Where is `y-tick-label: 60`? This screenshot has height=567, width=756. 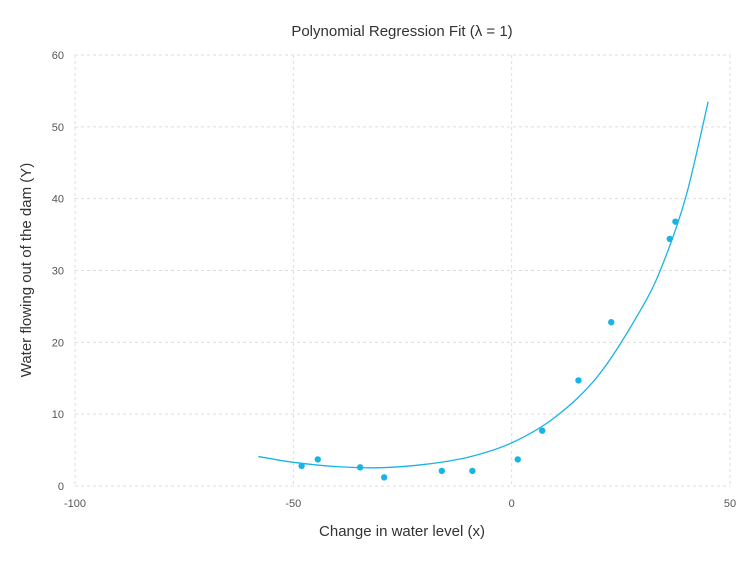
y-tick-label: 60 is located at coordinates (58, 56).